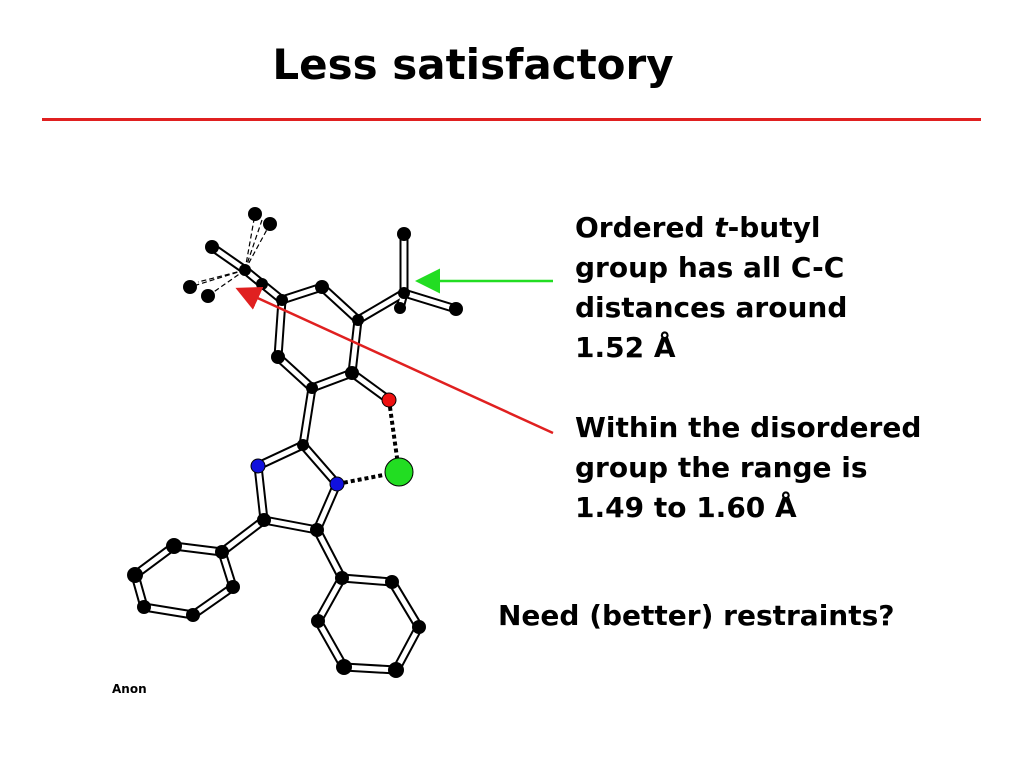 The width and height of the screenshot is (1024, 768). Describe the element at coordinates (230, 255) in the screenshot. I see `disordered-bonds` at that location.